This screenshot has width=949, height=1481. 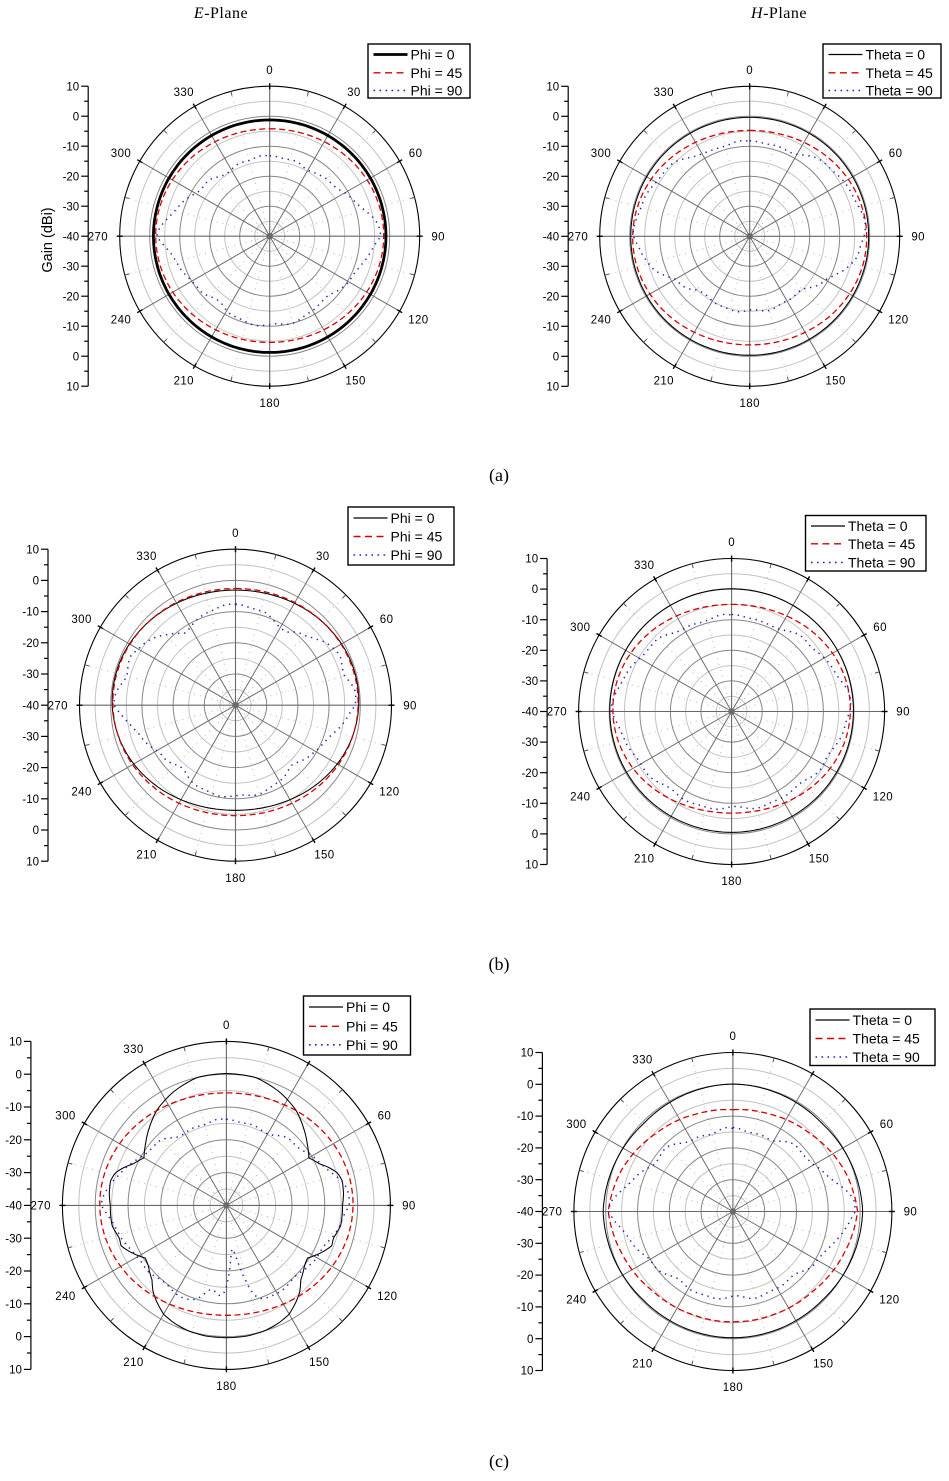 I want to click on svg-text: E-Plane, so click(x=220, y=13).